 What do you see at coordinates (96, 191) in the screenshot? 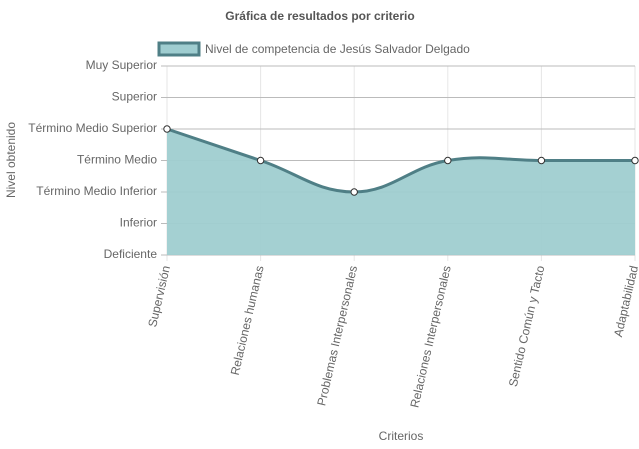
I see `y-tick-label: Término Medio Inferior` at bounding box center [96, 191].